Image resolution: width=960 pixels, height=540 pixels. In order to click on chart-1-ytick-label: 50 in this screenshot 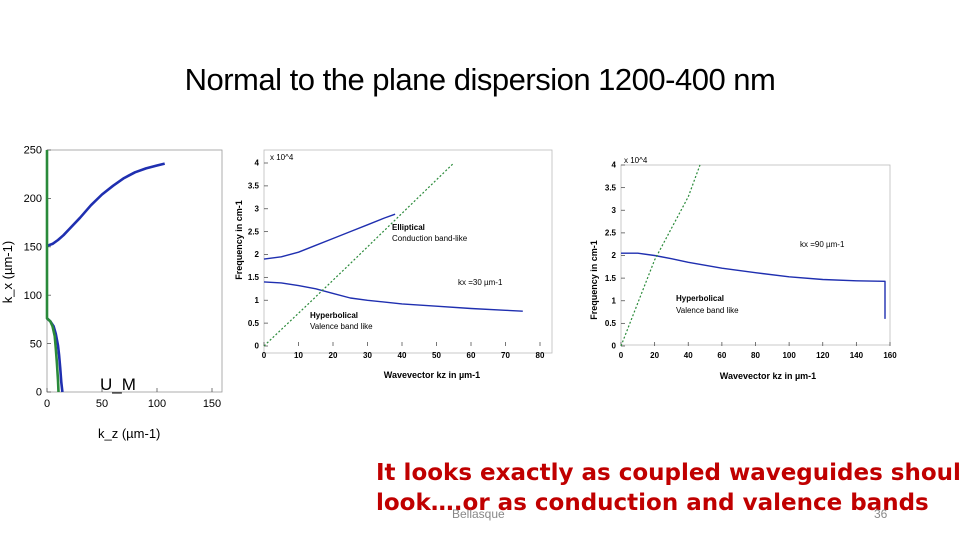, I will do `click(36, 344)`.